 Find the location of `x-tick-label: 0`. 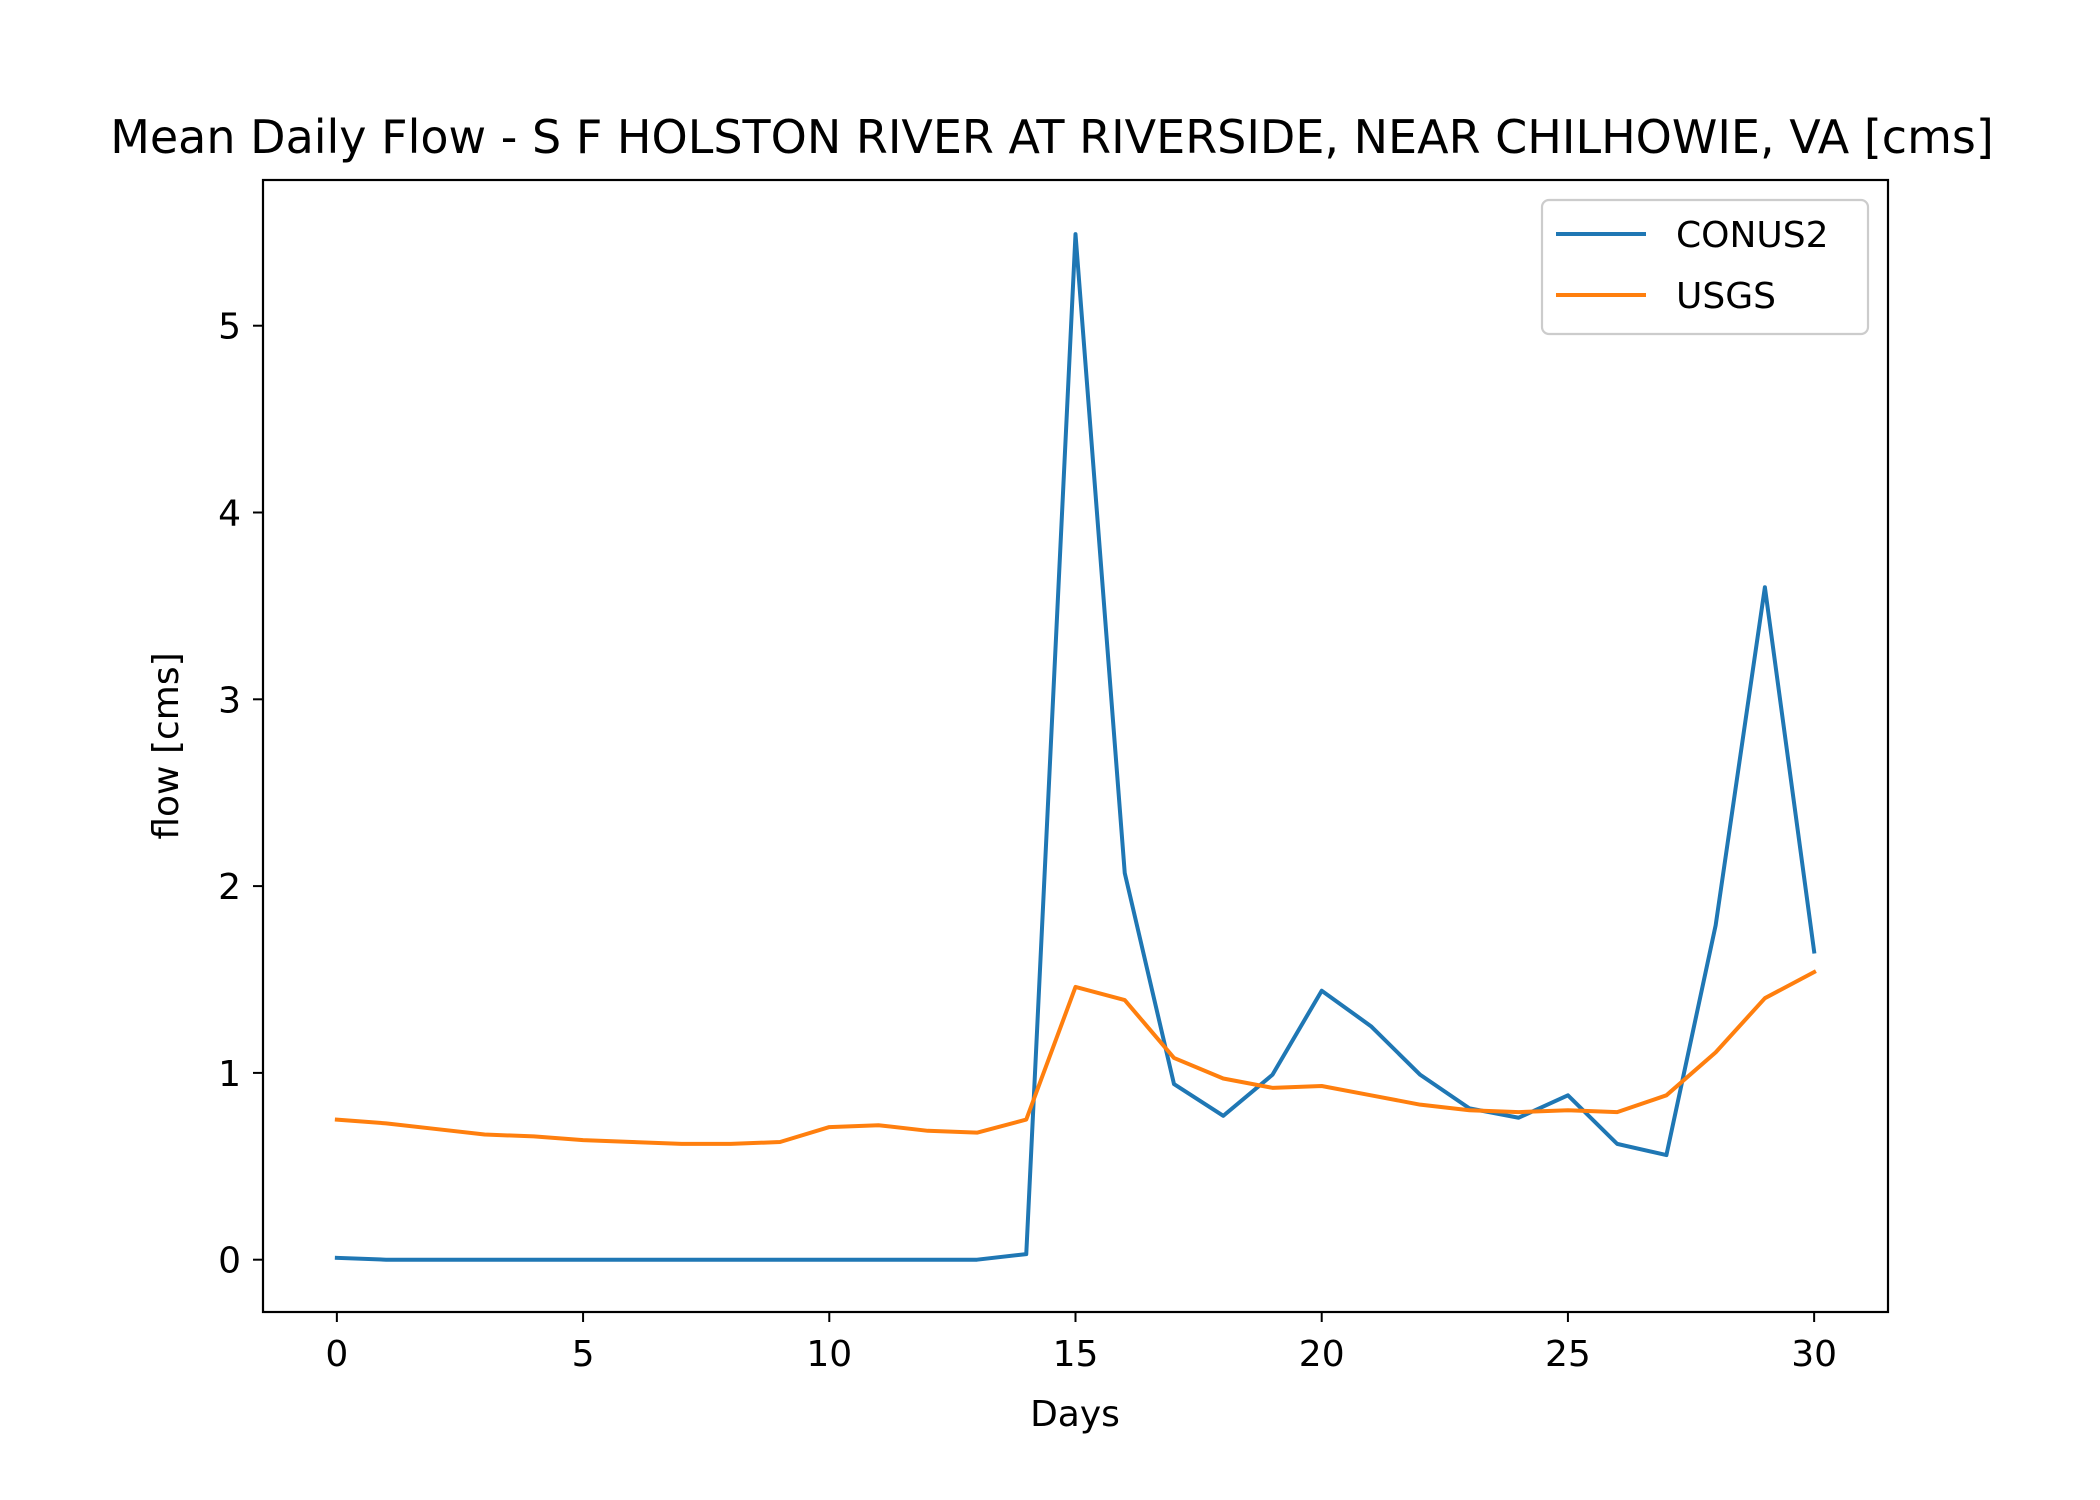

x-tick-label: 0 is located at coordinates (336, 1354).